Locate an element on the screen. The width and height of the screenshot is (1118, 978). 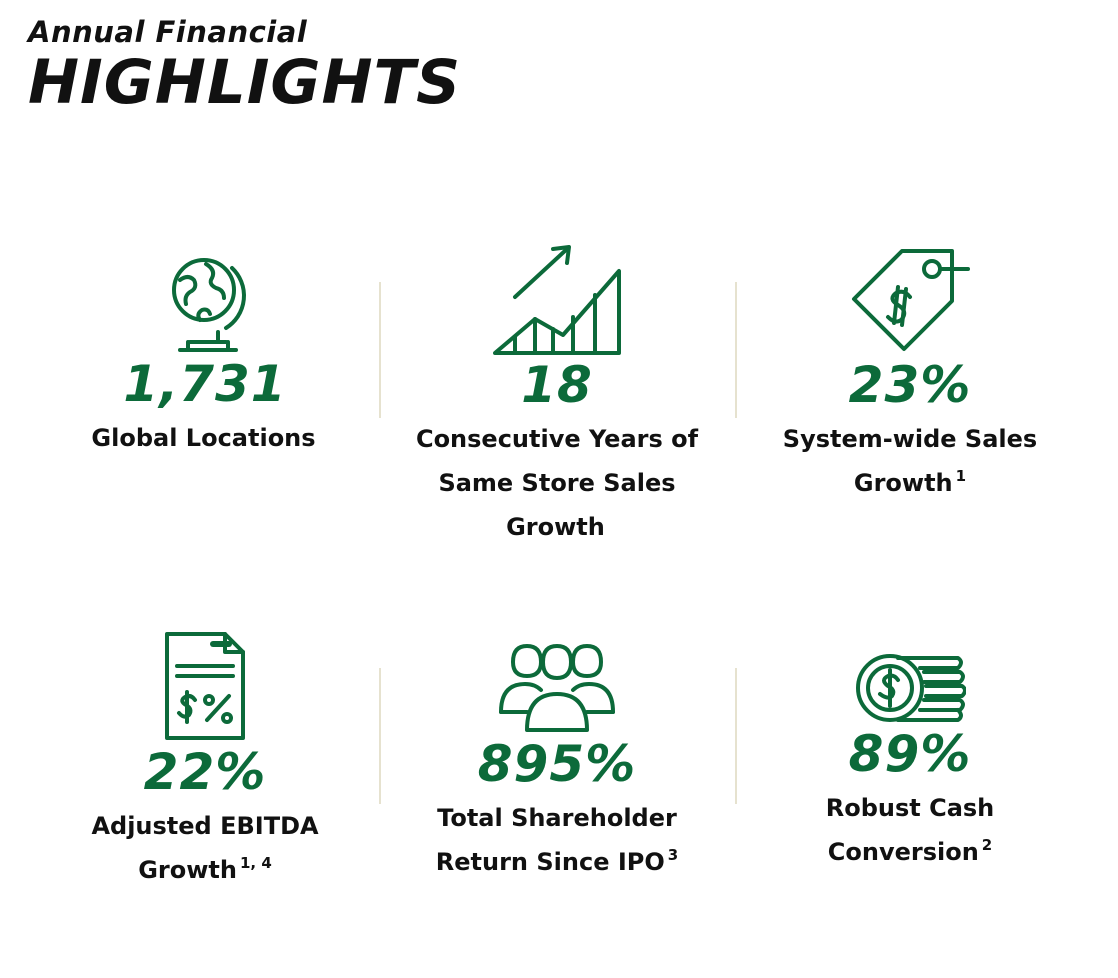
stat-cash-conversion: 89% Robust Cash Conversion 2 is located at coordinates (910, 763).